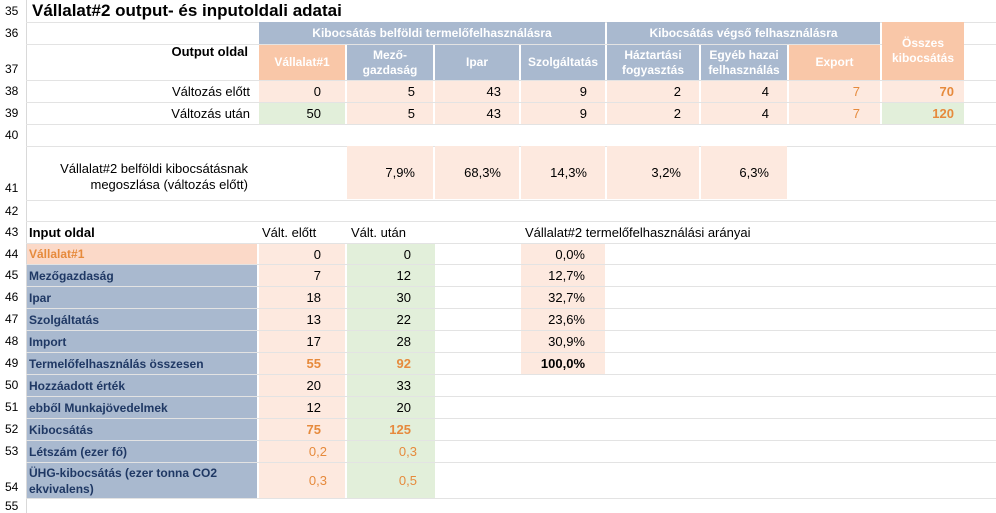 This screenshot has width=996, height=513. Describe the element at coordinates (12, 429) in the screenshot. I see `row-number: 52` at that location.